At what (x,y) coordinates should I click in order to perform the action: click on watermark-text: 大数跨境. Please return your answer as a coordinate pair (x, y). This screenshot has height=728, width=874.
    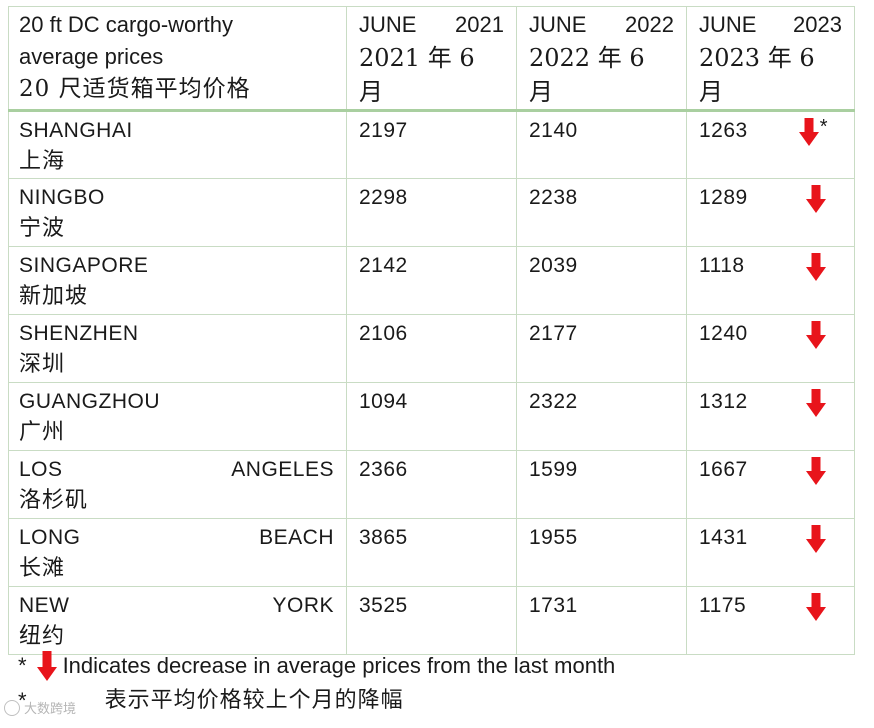
    Looking at the image, I should click on (50, 709).